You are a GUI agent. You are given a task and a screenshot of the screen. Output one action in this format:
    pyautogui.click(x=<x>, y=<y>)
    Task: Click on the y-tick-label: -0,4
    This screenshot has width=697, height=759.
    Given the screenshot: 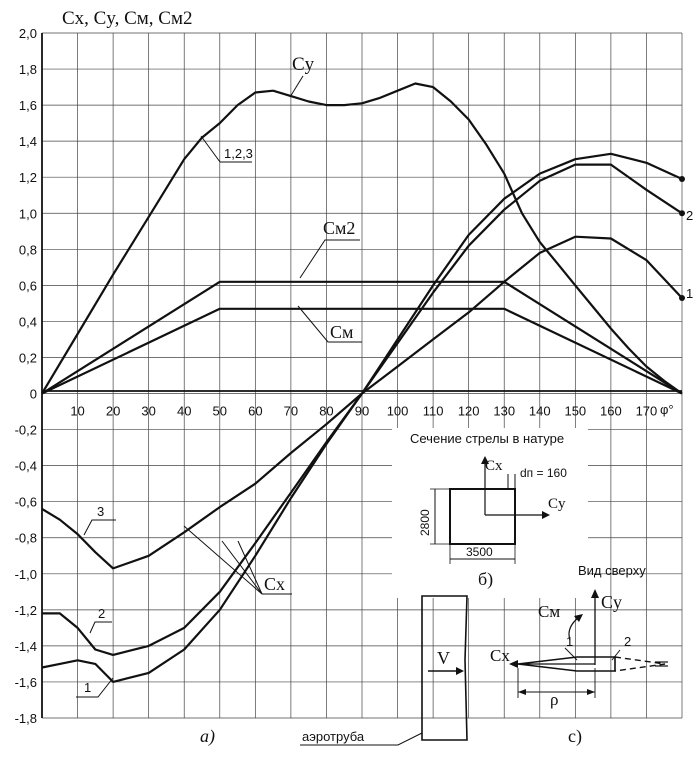 What is the action you would take?
    pyautogui.click(x=26, y=466)
    